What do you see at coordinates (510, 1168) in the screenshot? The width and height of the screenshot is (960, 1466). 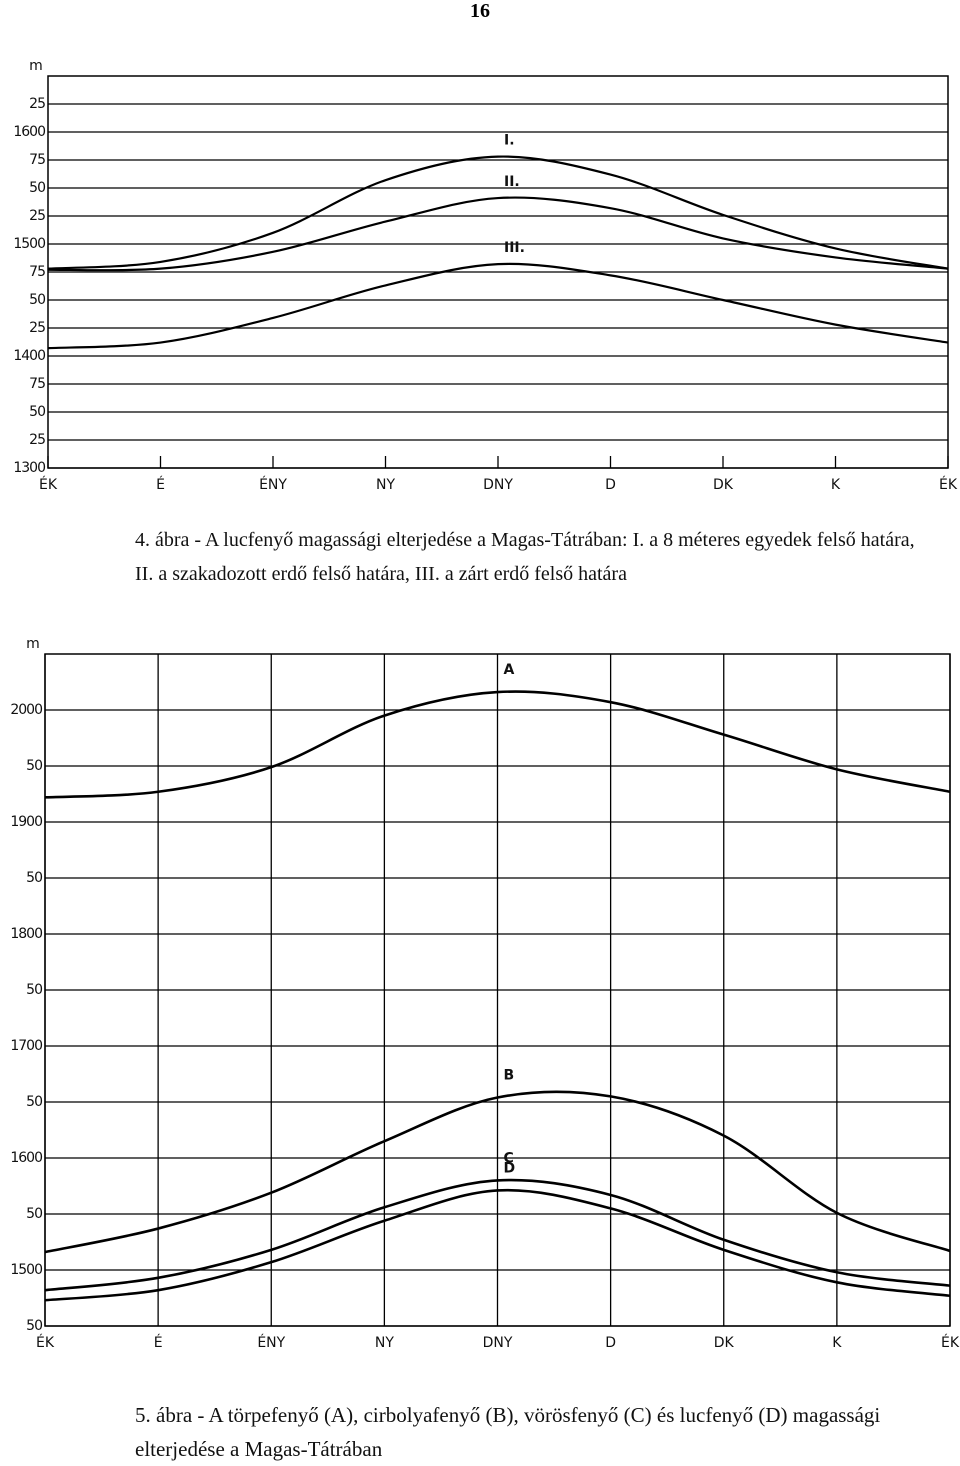 I see `series-label: D` at bounding box center [510, 1168].